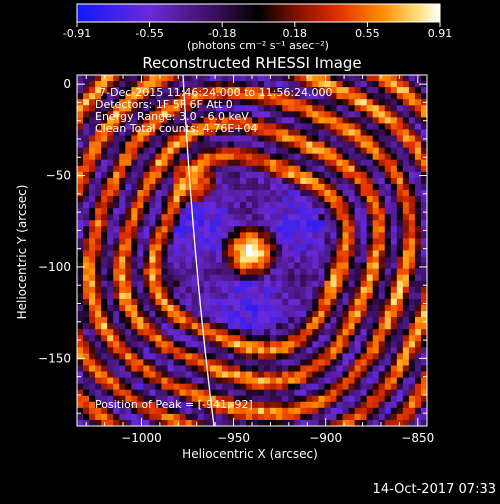  I want to click on x-tick-label: −900, so click(325, 438).